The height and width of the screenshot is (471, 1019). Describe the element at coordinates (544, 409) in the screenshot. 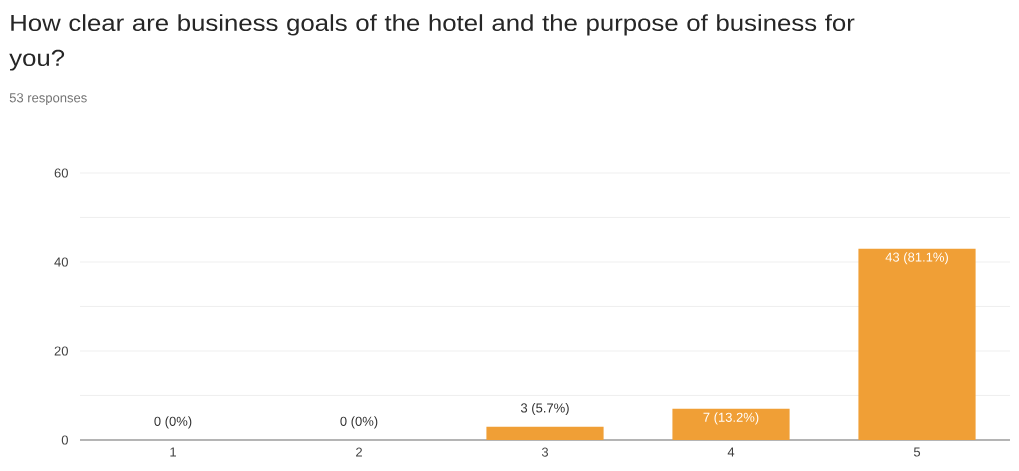

I see `data-label: 3 (5.7%)` at that location.